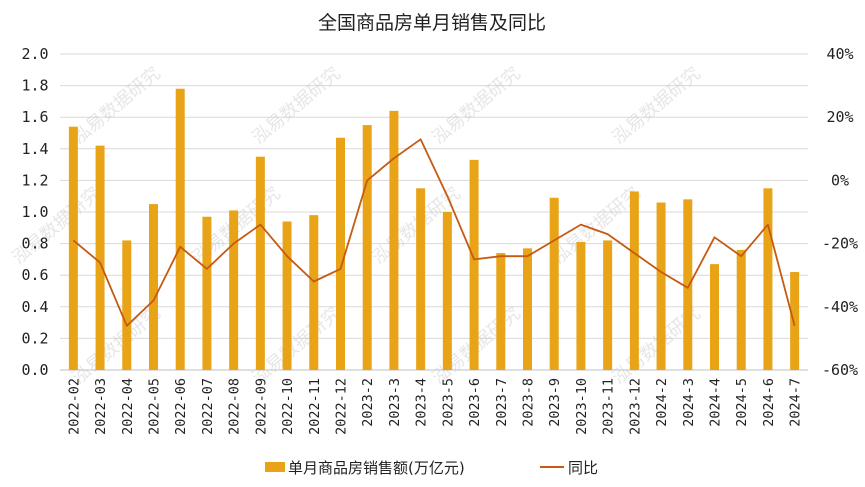  What do you see at coordinates (689, 402) in the screenshot?
I see `x-tick-label: 2024-3` at bounding box center [689, 402].